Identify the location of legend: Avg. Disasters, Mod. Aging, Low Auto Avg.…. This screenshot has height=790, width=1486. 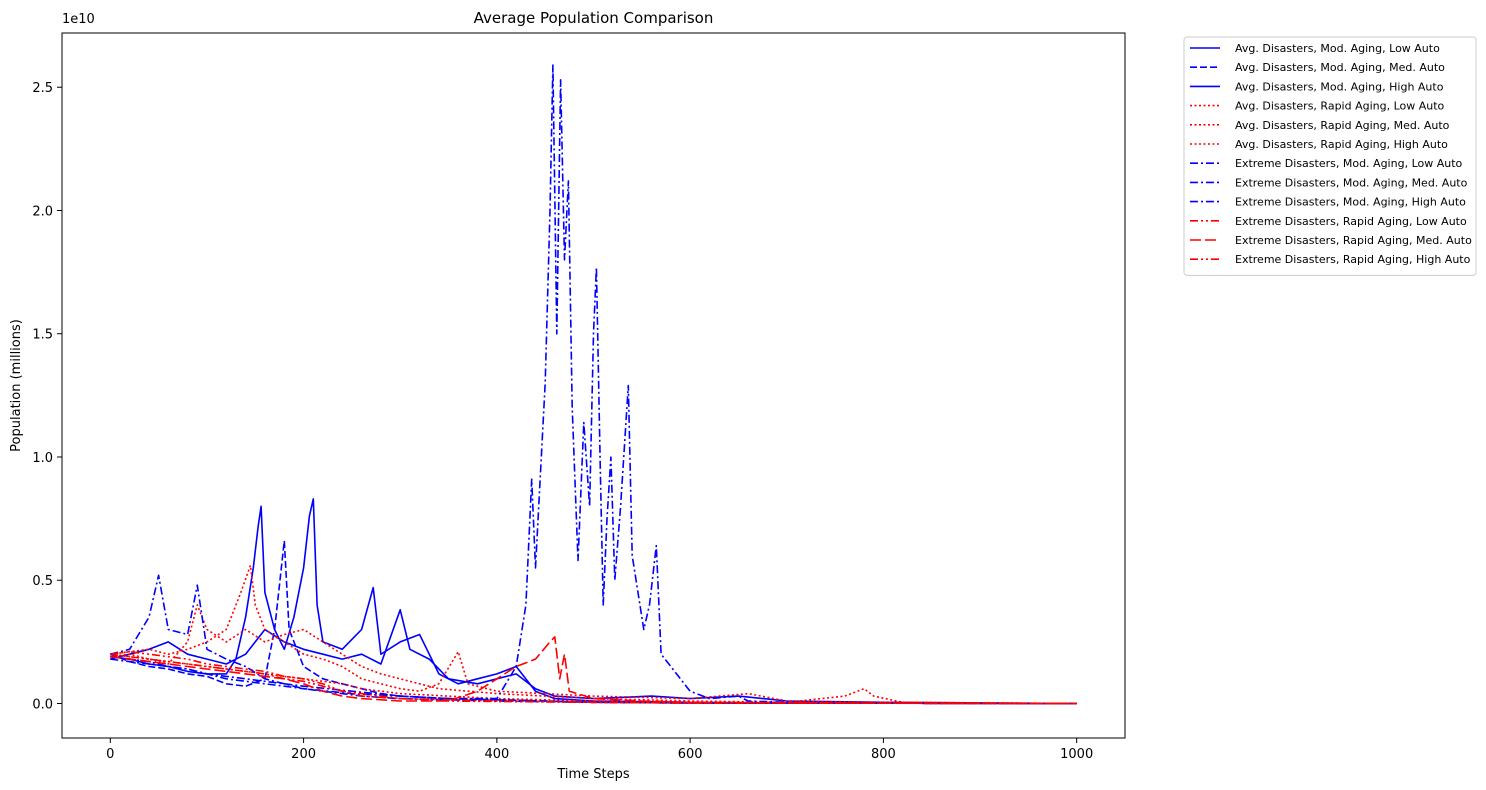
(1330, 156).